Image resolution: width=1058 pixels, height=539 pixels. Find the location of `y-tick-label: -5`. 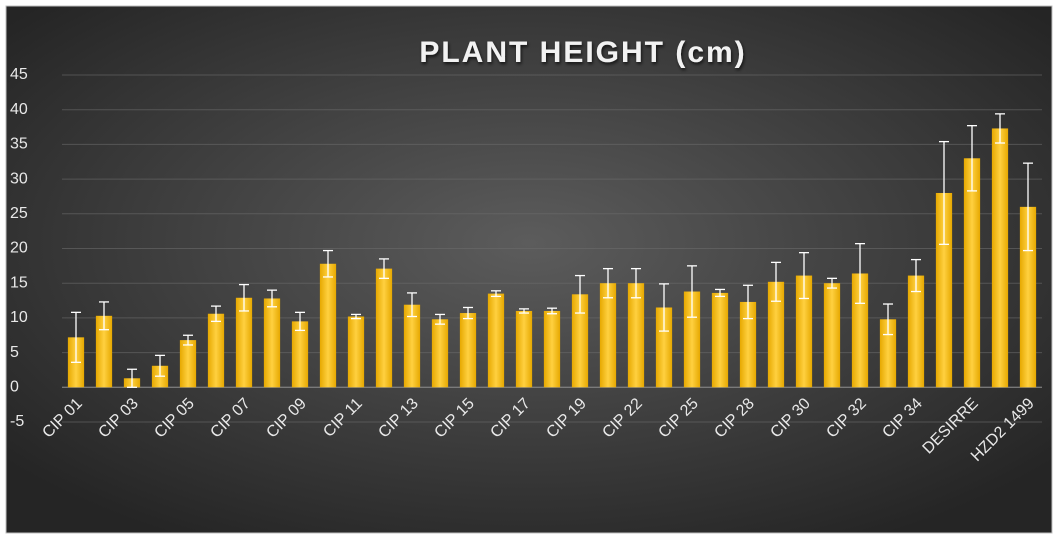

y-tick-label: -5 is located at coordinates (17, 421).